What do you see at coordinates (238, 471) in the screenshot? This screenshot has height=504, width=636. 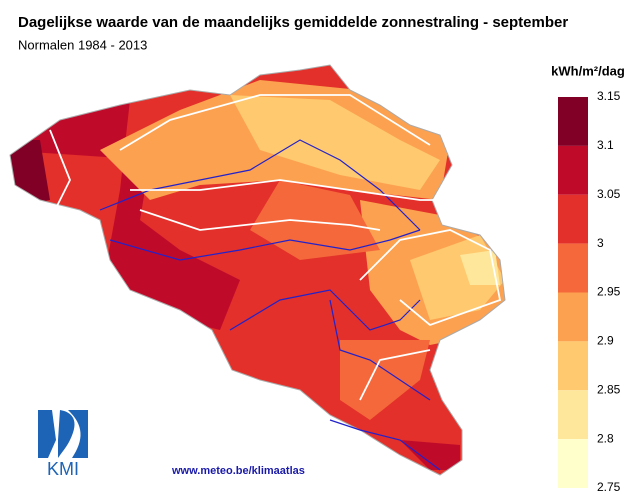 I see `url: www.meteo.be/klimaatlas` at bounding box center [238, 471].